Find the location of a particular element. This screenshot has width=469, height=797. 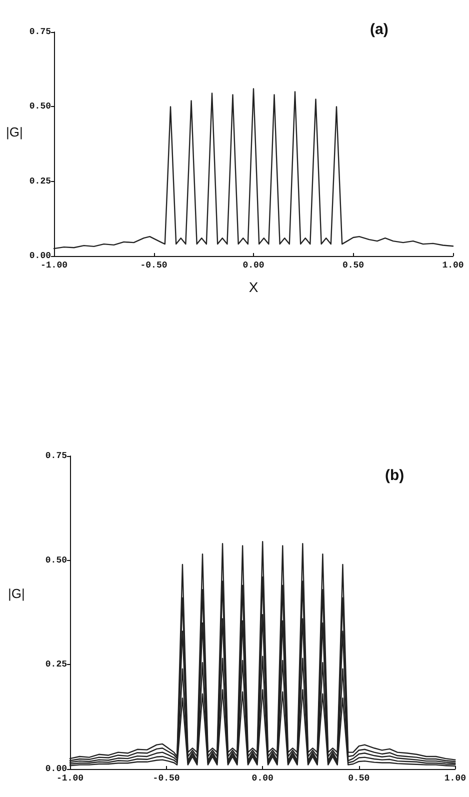

annotation: (b) is located at coordinates (394, 475).